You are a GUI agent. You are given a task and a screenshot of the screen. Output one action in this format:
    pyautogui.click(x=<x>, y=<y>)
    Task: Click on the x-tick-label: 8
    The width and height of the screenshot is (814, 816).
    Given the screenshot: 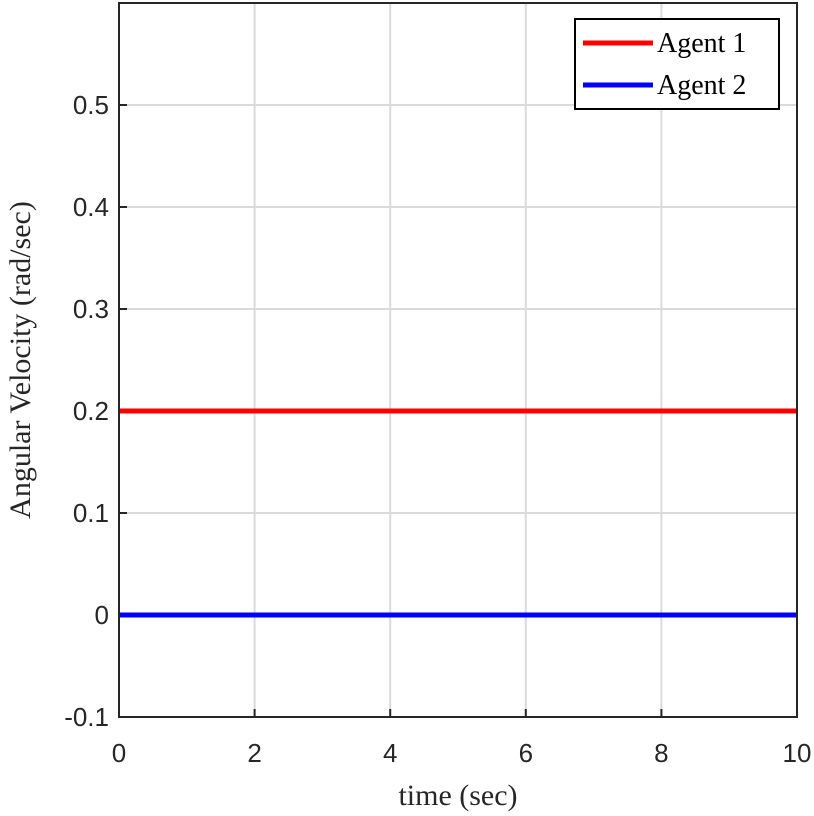 What is the action you would take?
    pyautogui.click(x=661, y=753)
    